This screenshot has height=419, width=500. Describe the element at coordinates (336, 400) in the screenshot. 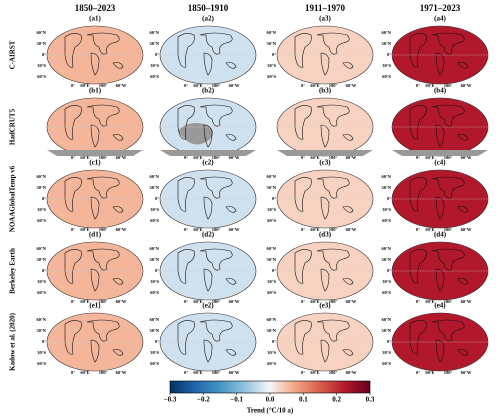

I see `colorbar-tick-label: 0.2` at that location.